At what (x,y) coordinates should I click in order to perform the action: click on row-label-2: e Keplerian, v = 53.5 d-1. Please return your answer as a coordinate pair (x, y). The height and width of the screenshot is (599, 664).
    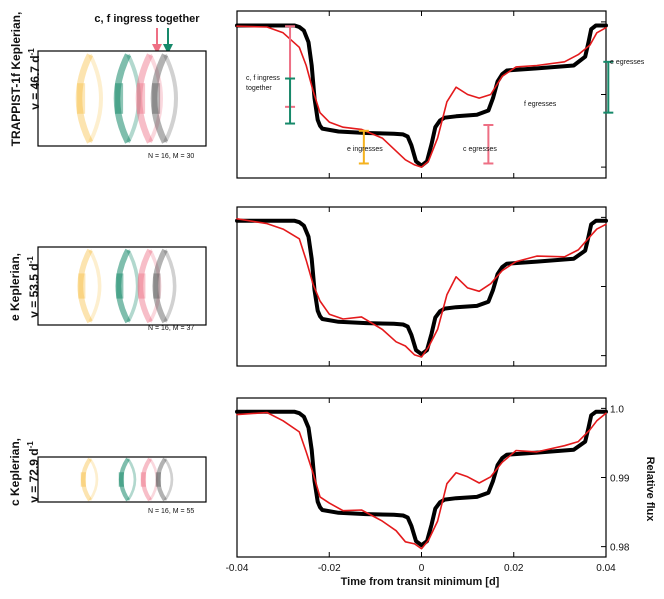
    Looking at the image, I should click on (25, 287).